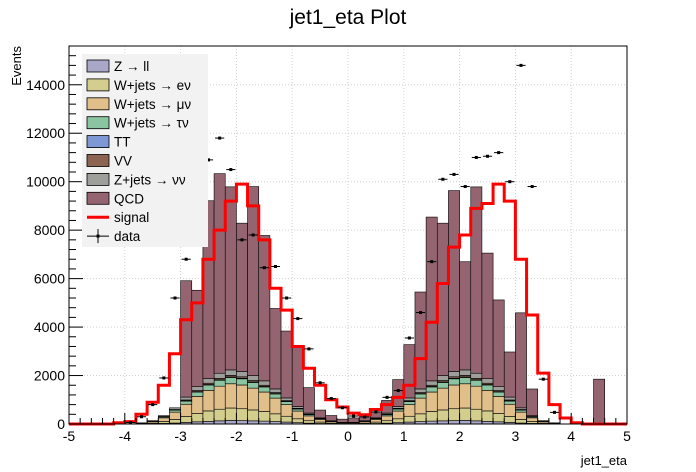  What do you see at coordinates (460, 436) in the screenshot?
I see `x-tick-label: 2` at bounding box center [460, 436].